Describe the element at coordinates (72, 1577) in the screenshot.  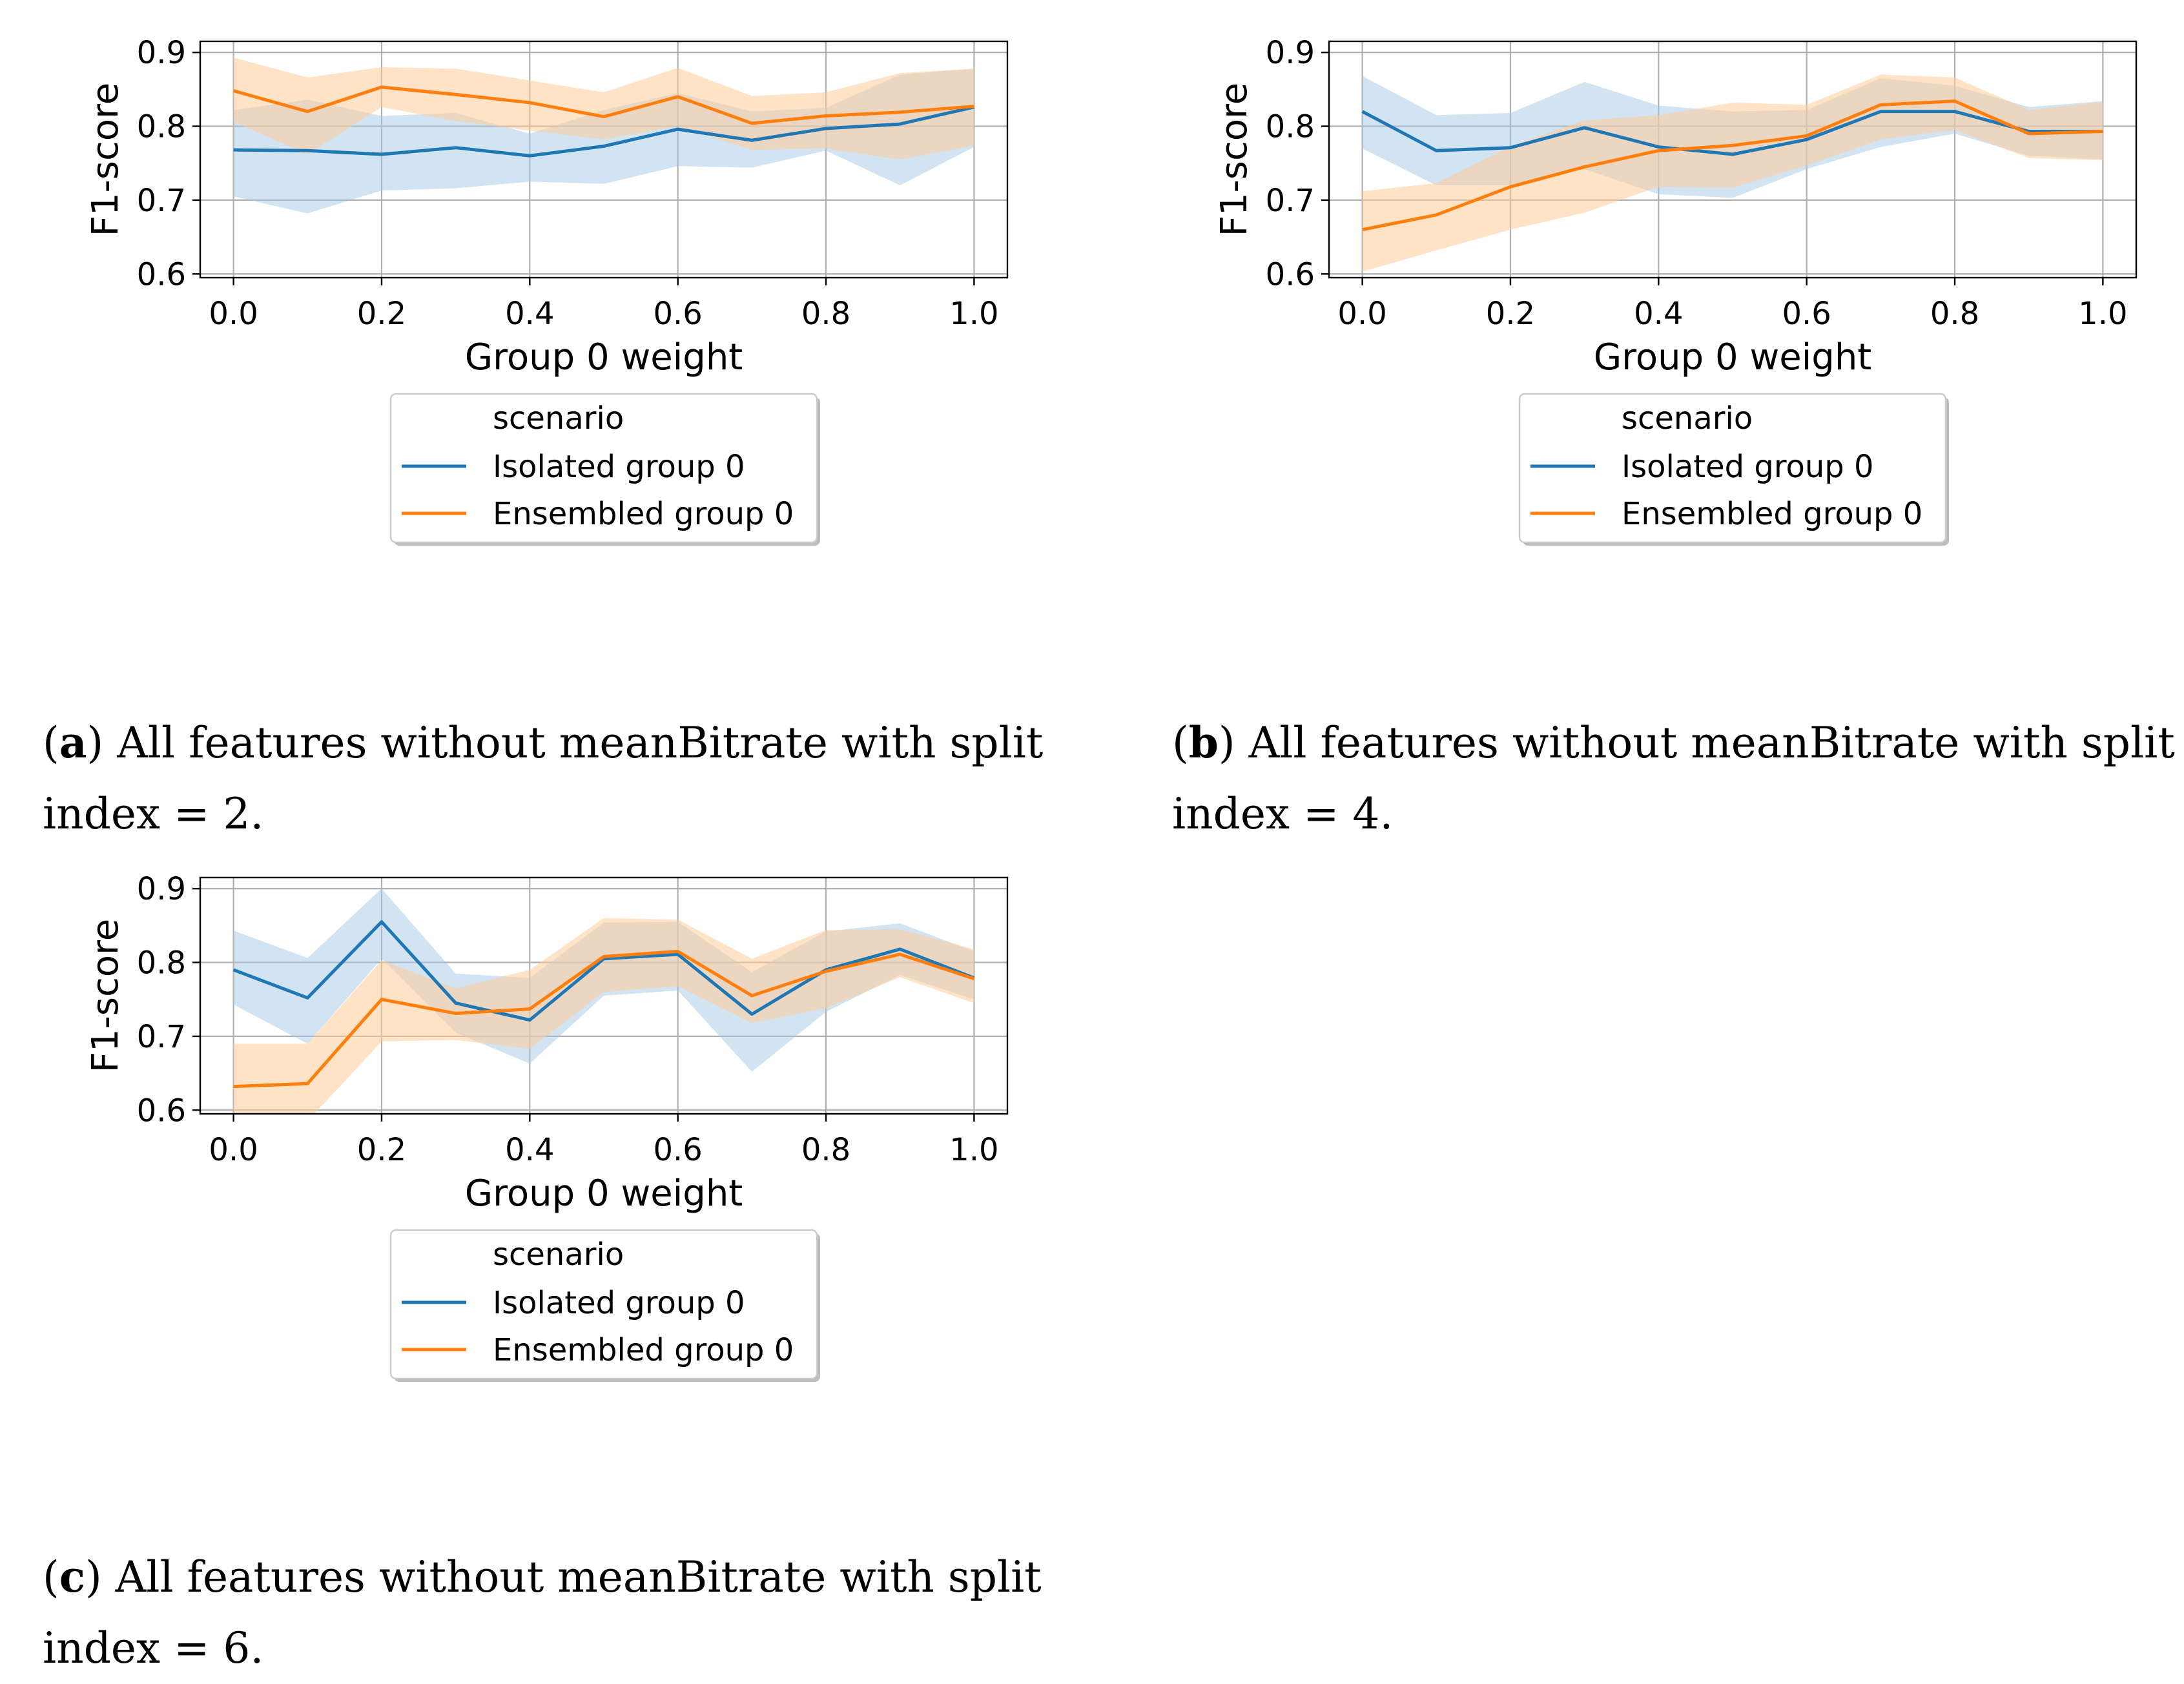
I see `caption-c-label: c` at that location.